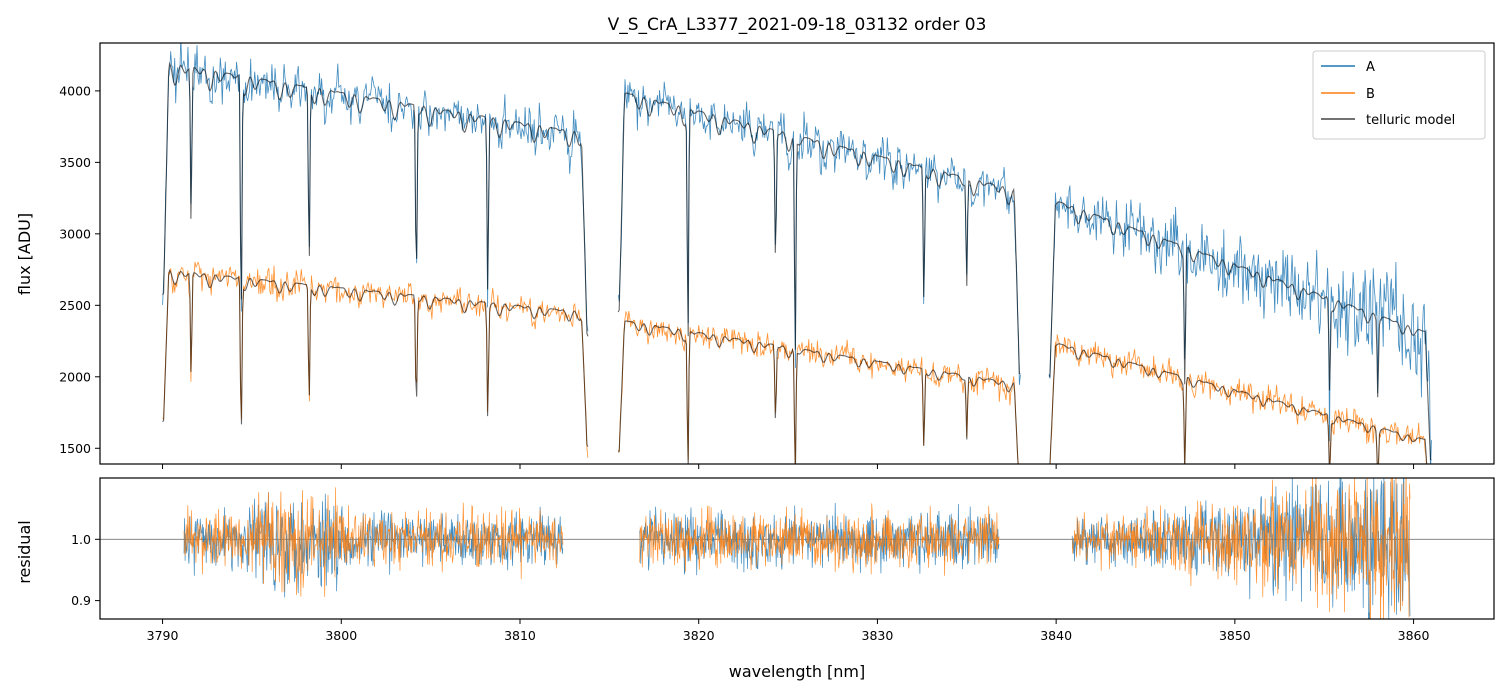 This screenshot has height=696, width=1510. Describe the element at coordinates (24, 551) in the screenshot. I see `residual-y-axis-label: residual` at that location.